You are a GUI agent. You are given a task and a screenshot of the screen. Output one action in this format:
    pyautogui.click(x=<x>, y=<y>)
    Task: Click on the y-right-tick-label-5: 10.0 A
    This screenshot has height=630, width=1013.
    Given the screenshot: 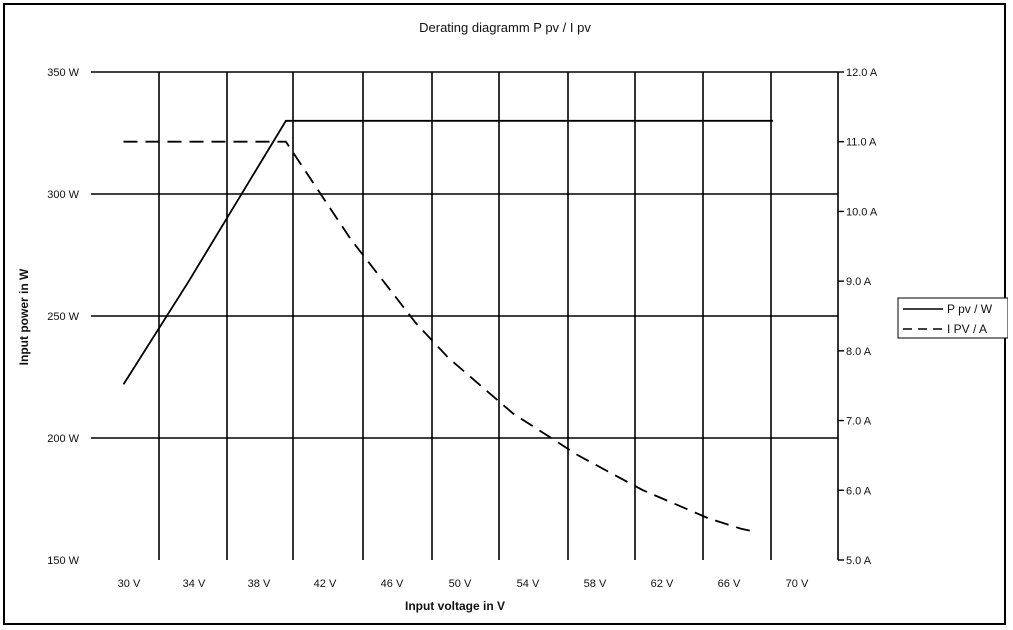 What is the action you would take?
    pyautogui.click(x=862, y=212)
    